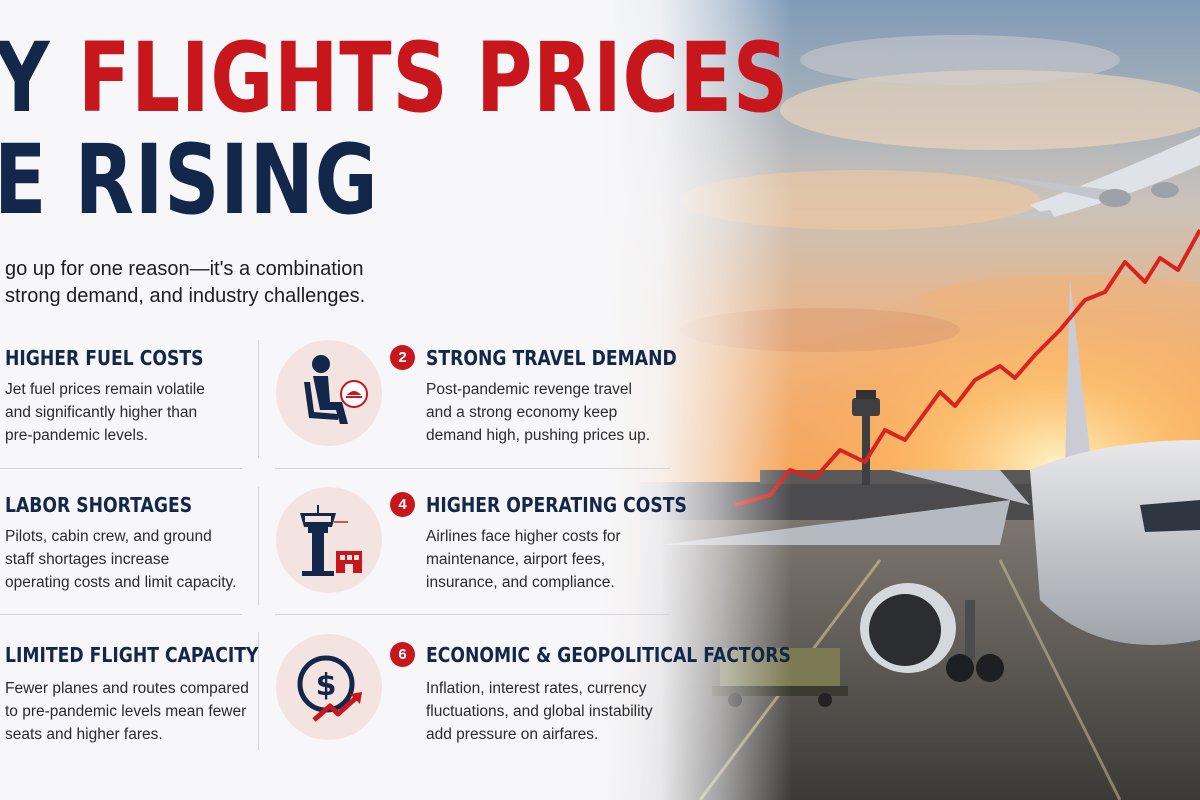 Image resolution: width=1200 pixels, height=800 pixels. I want to click on traveler-seat-icon, so click(329, 393).